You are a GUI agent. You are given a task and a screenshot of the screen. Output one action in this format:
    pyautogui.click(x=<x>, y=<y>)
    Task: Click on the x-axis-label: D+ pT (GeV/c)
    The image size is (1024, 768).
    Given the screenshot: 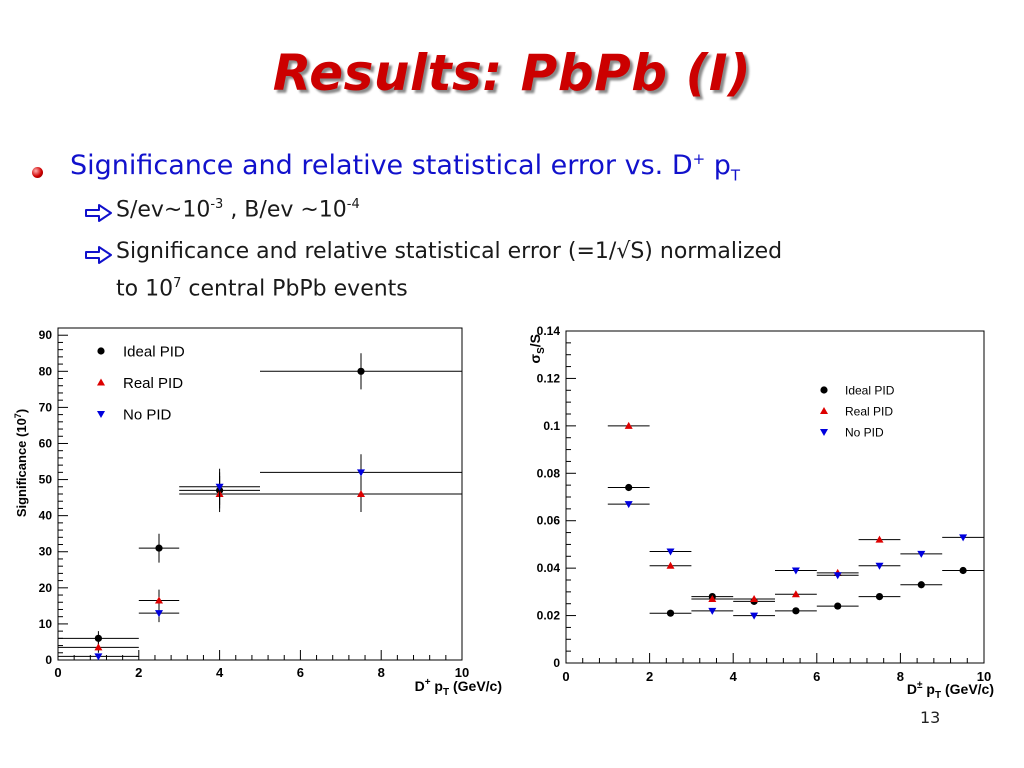 What is the action you would take?
    pyautogui.click(x=458, y=687)
    